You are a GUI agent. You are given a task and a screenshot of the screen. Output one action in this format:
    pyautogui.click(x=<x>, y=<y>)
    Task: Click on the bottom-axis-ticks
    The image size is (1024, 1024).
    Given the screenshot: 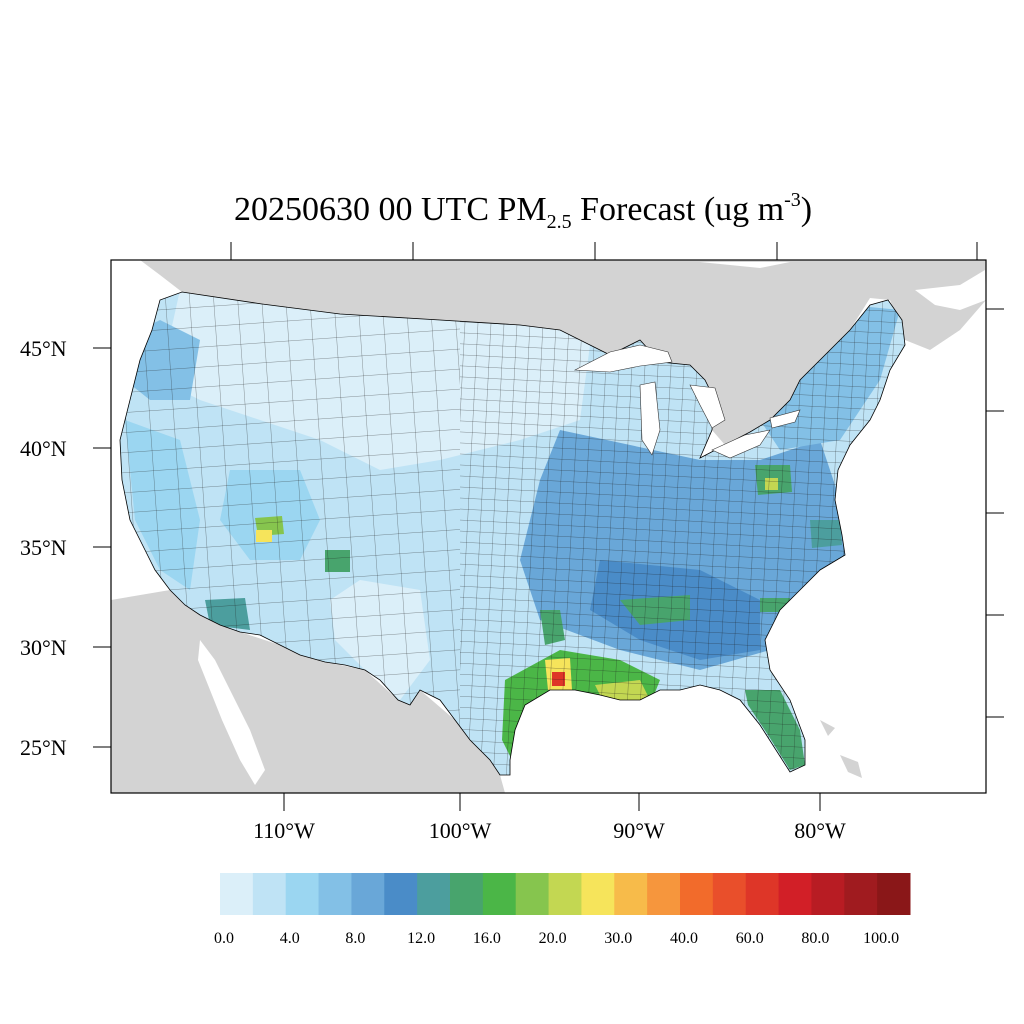 What is the action you would take?
    pyautogui.click(x=552, y=802)
    